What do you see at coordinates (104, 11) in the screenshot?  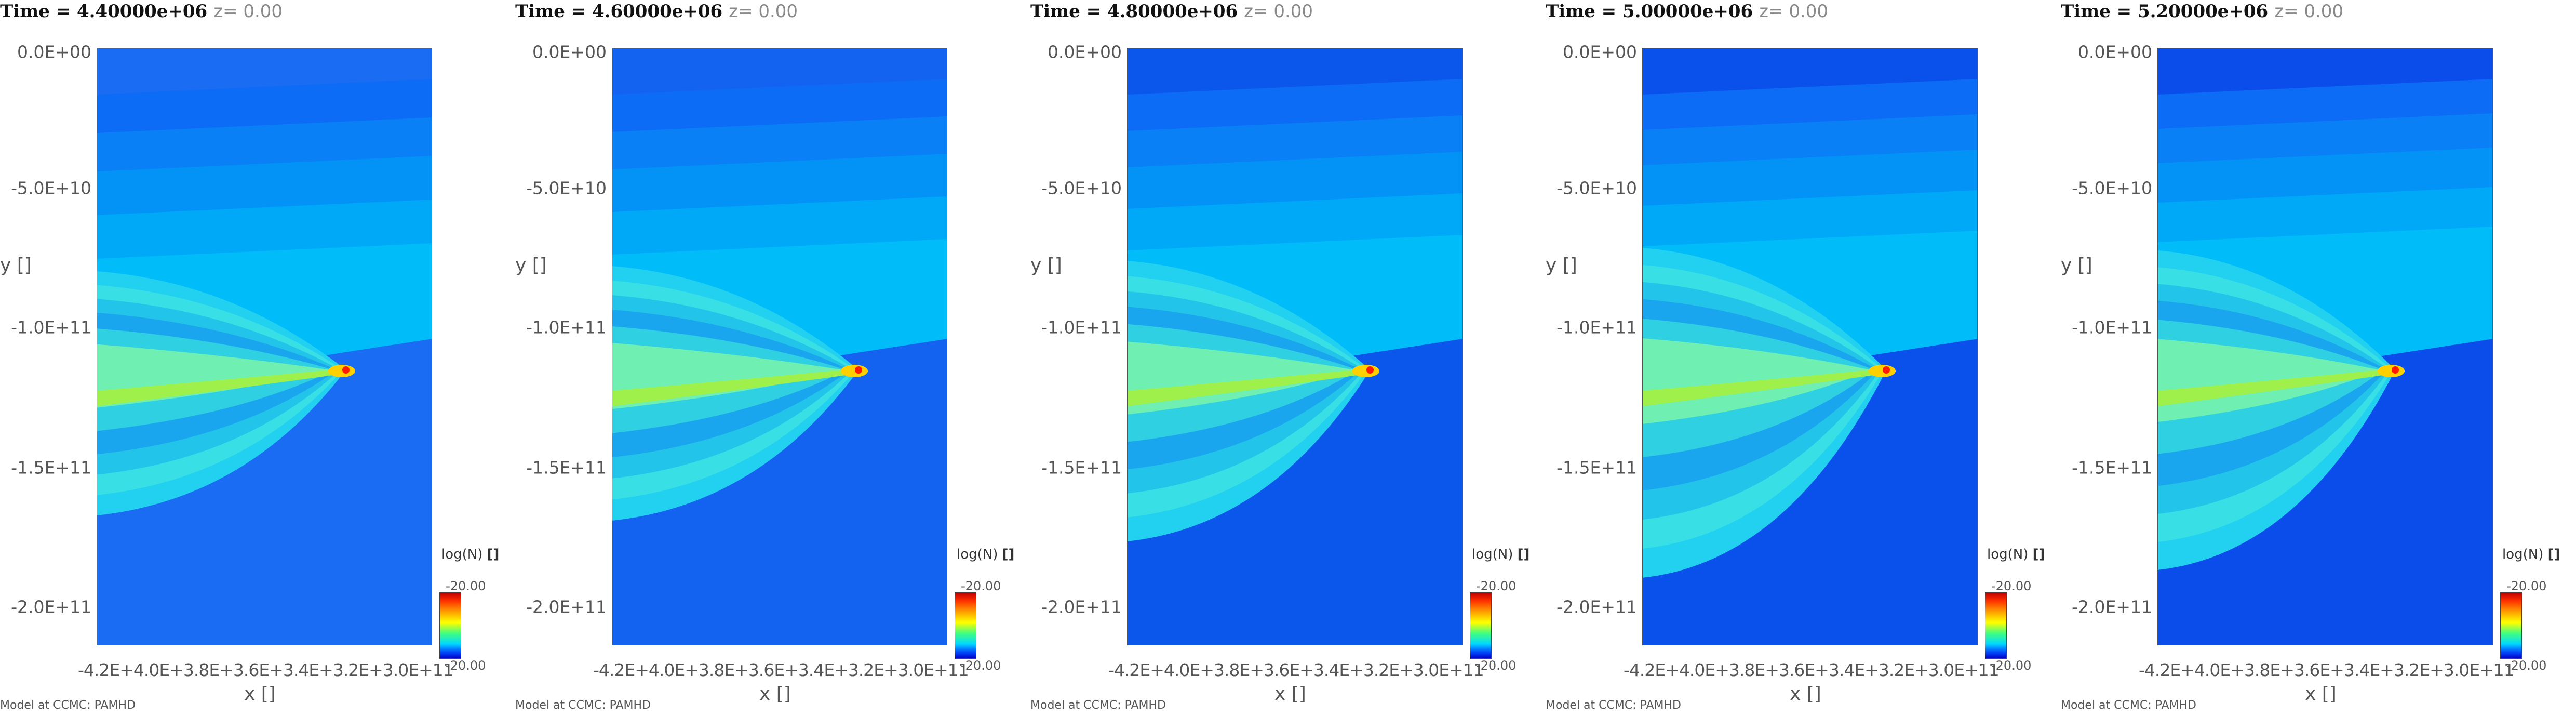 I see `time-label: Time = 4.40000e+06` at bounding box center [104, 11].